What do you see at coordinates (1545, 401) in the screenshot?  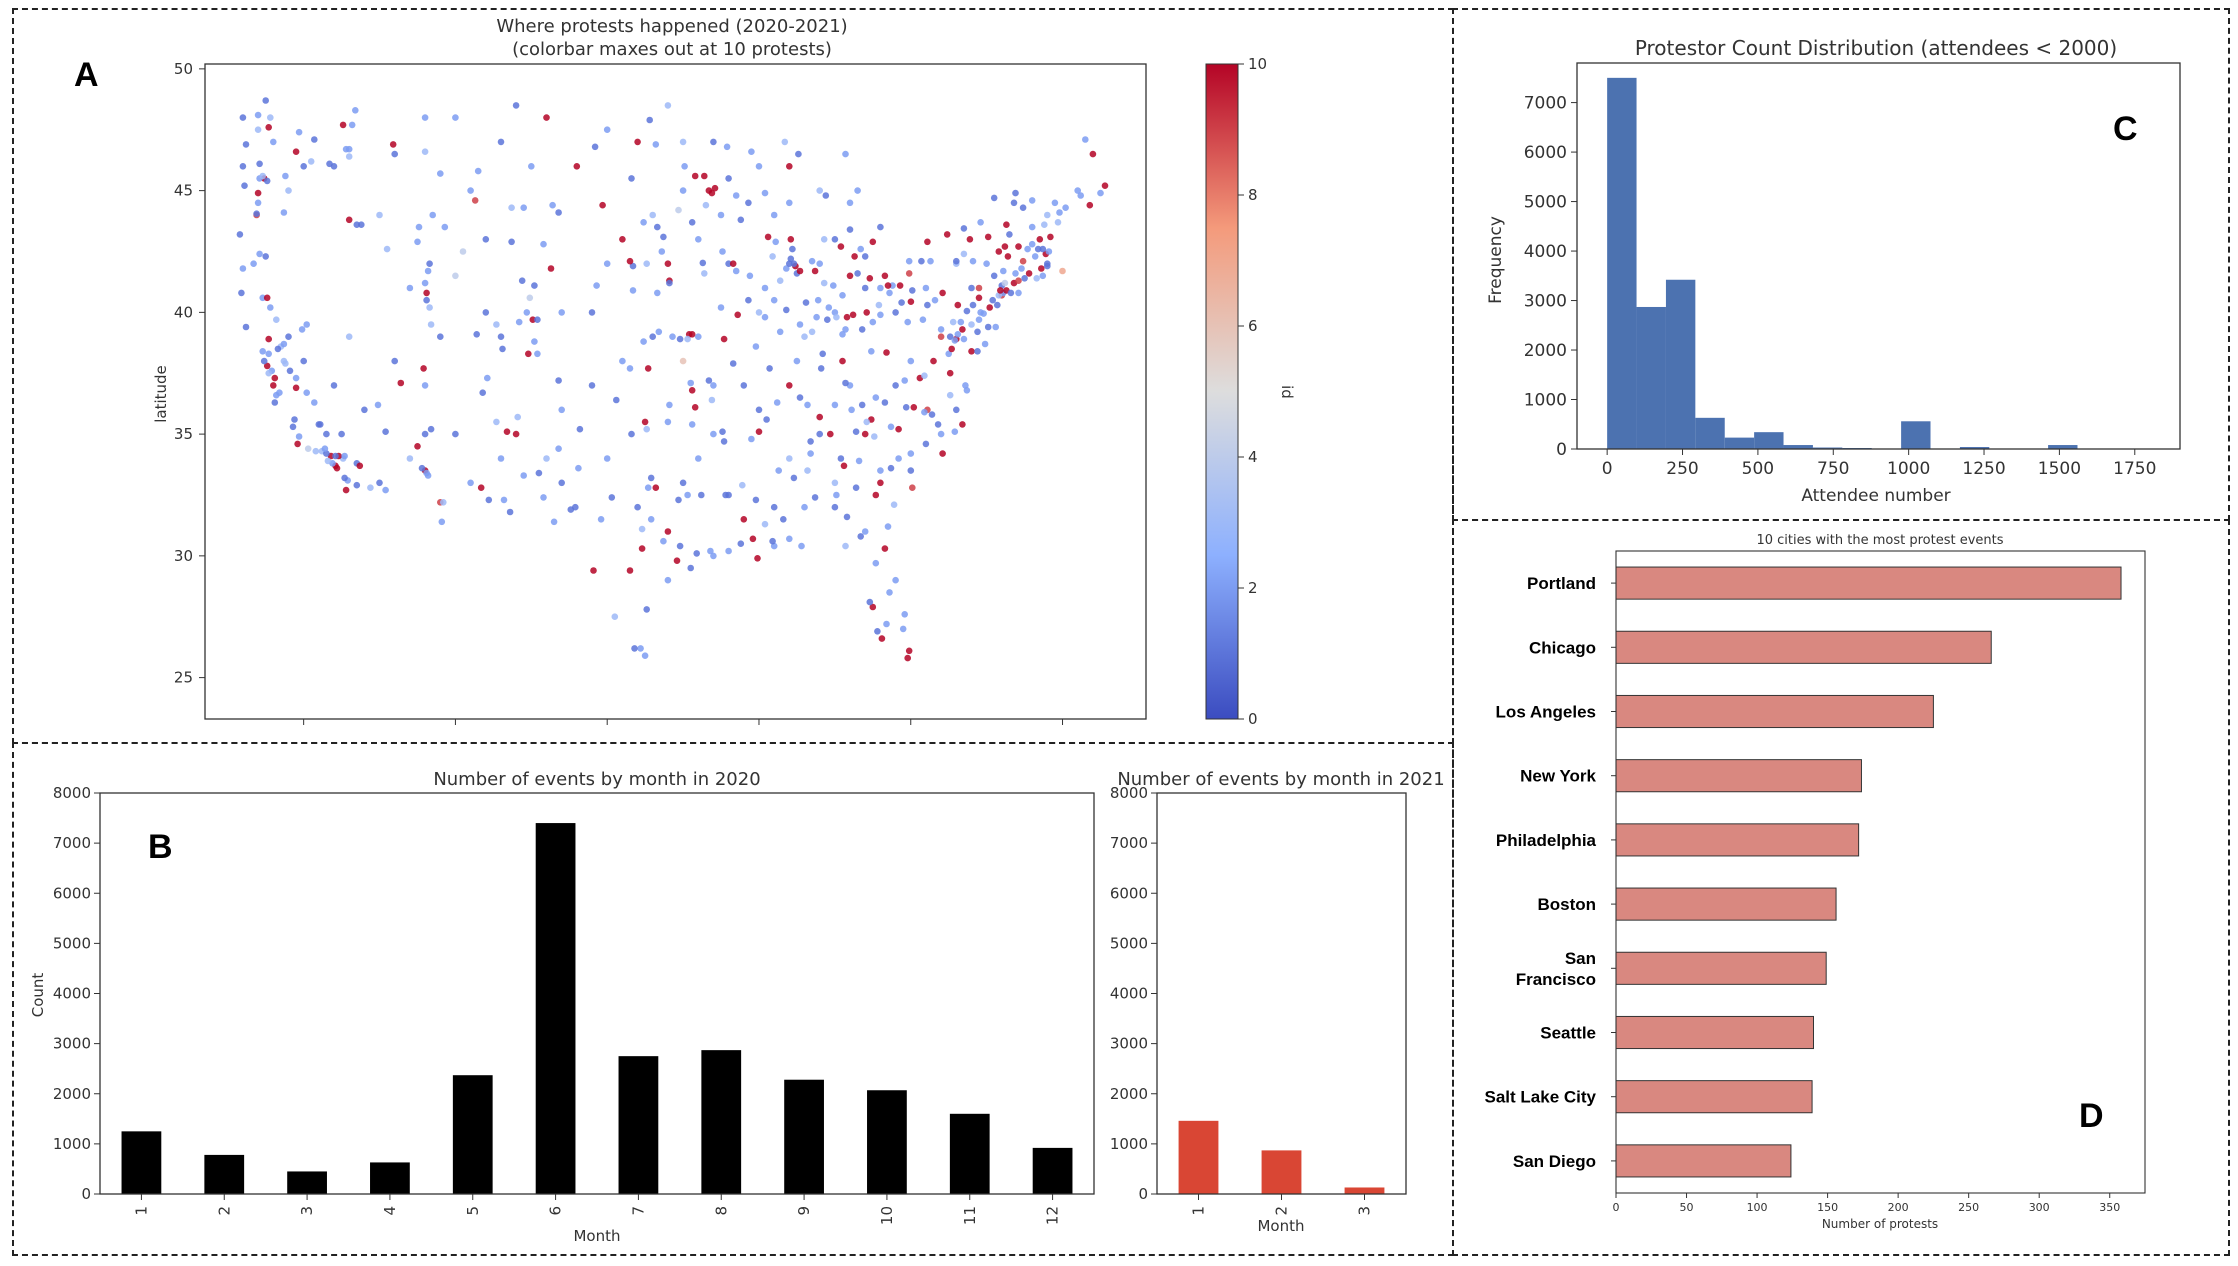 I see `attendee-histogram-y-tick-label: 1000` at bounding box center [1545, 401].